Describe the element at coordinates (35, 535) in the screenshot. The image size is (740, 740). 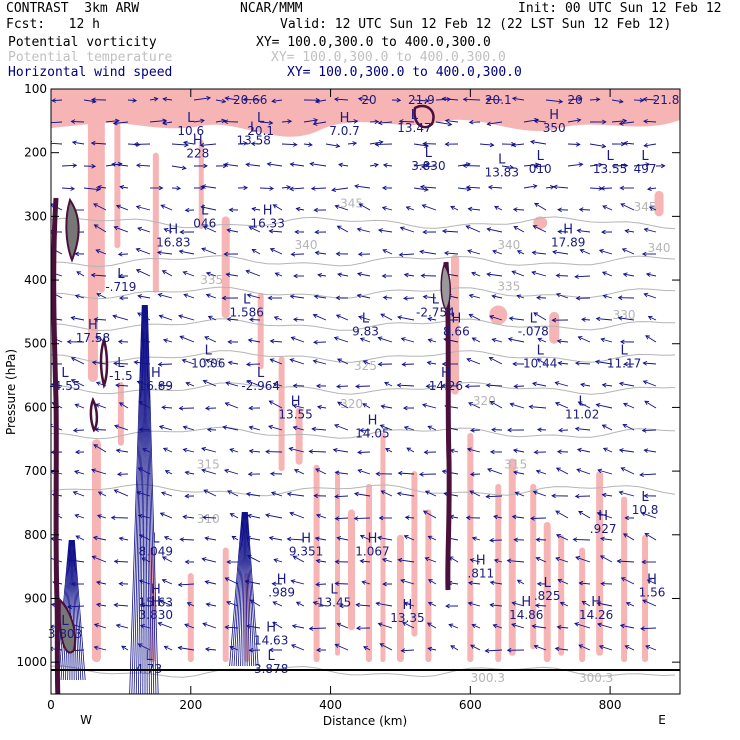
I see `y-tick-label: 800` at that location.